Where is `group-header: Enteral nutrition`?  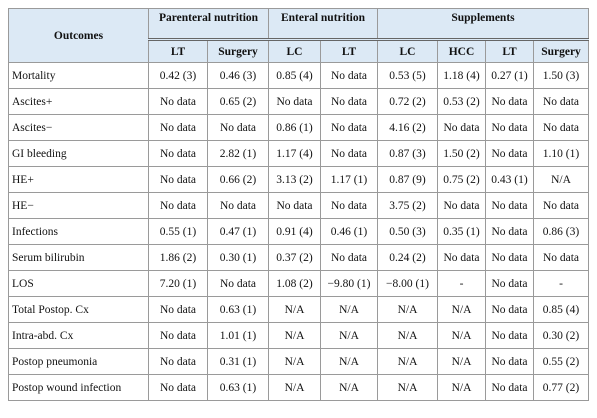
group-header: Enteral nutrition is located at coordinates (323, 24).